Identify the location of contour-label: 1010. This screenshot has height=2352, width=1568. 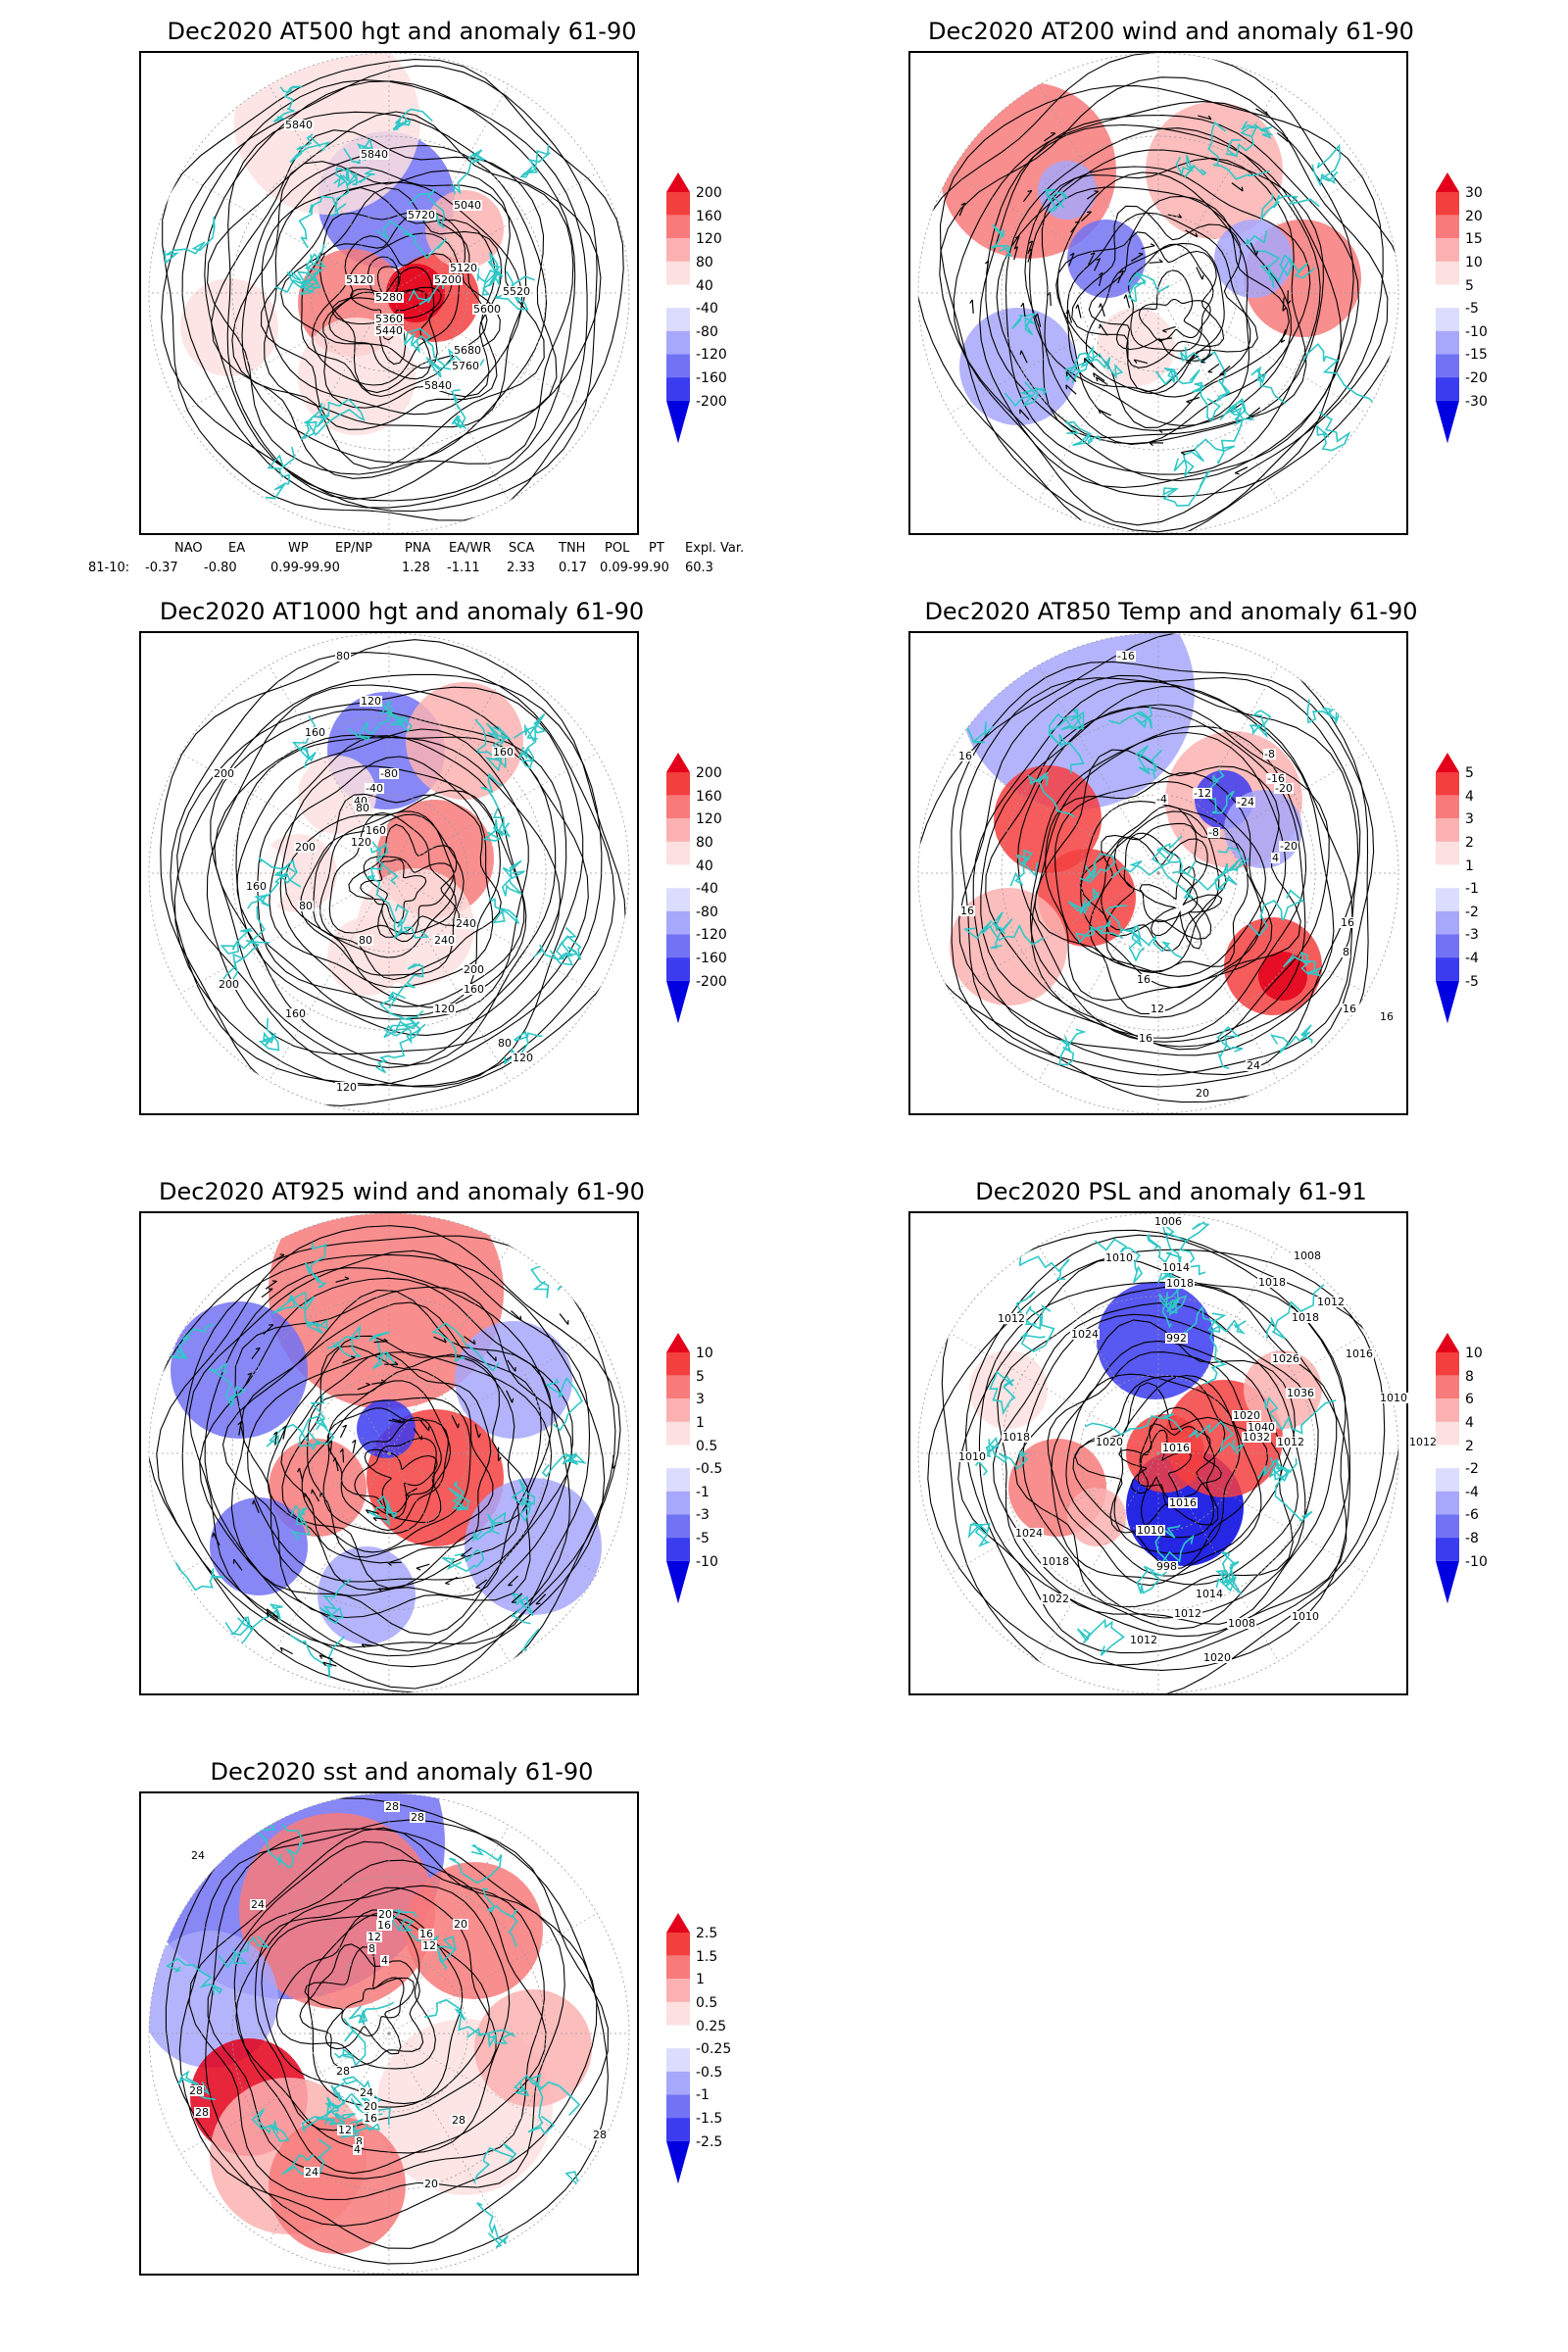
(1119, 1257).